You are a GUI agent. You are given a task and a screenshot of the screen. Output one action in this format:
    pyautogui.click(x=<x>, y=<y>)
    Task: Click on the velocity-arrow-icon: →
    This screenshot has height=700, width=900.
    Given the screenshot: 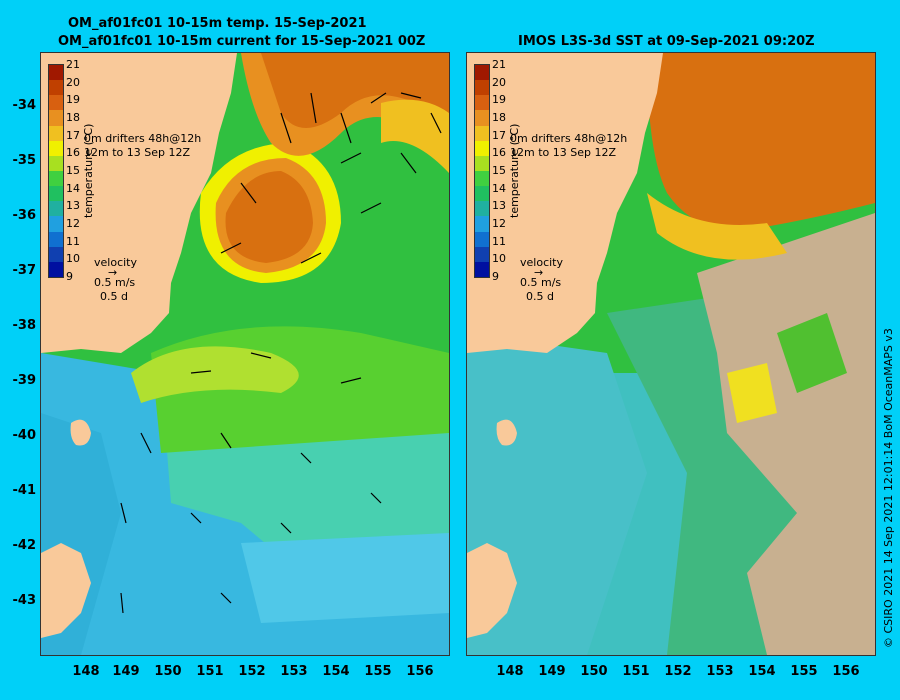 What is the action you would take?
    pyautogui.click(x=113, y=272)
    